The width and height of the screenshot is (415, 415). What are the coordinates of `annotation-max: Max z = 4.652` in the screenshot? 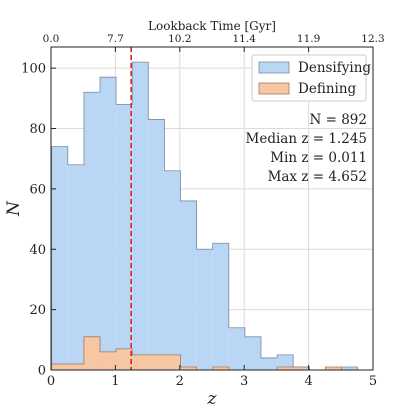 It's located at (317, 177).